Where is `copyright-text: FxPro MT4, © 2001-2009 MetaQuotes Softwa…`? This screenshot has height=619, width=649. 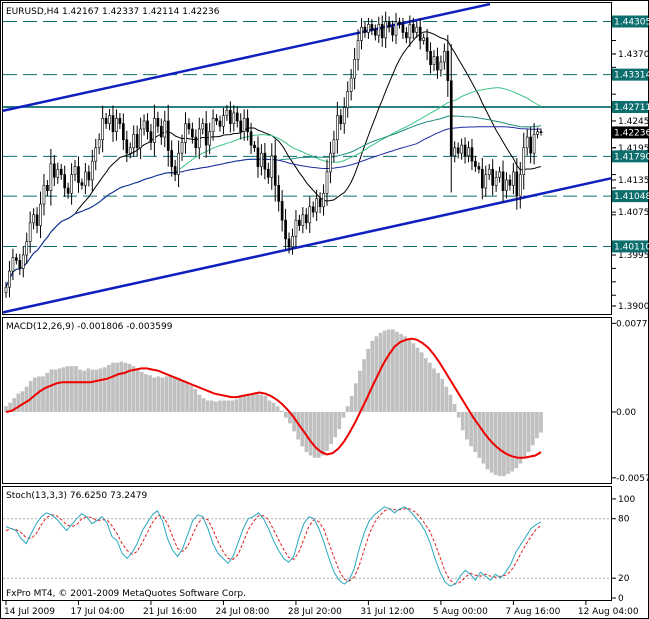 copyright-text: FxPro MT4, © 2001-2009 MetaQuotes Softwa… is located at coordinates (126, 594).